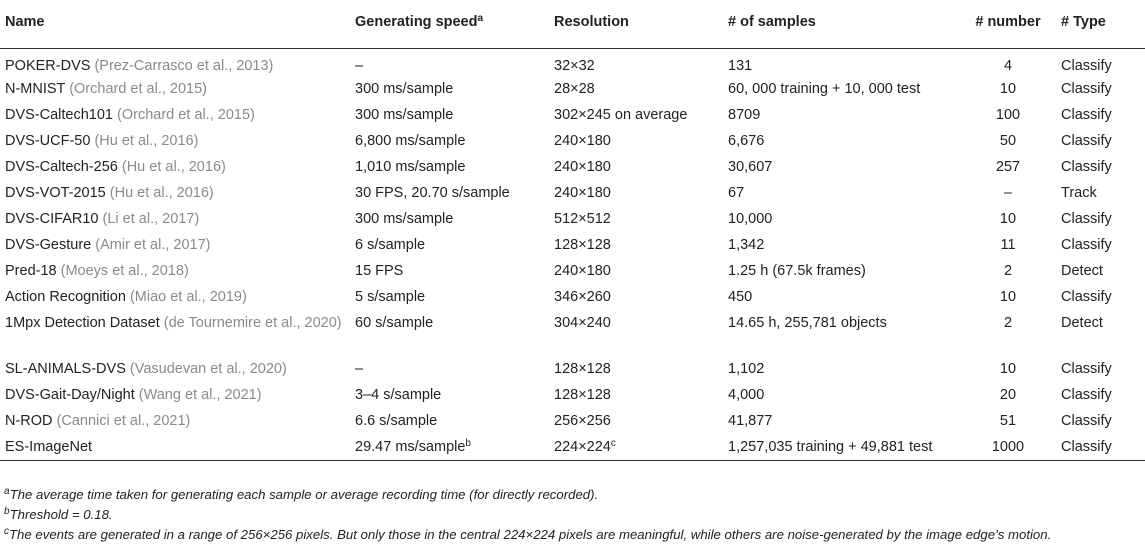 The image size is (1145, 549). Describe the element at coordinates (175, 24) in the screenshot. I see `header-name: Name` at that location.